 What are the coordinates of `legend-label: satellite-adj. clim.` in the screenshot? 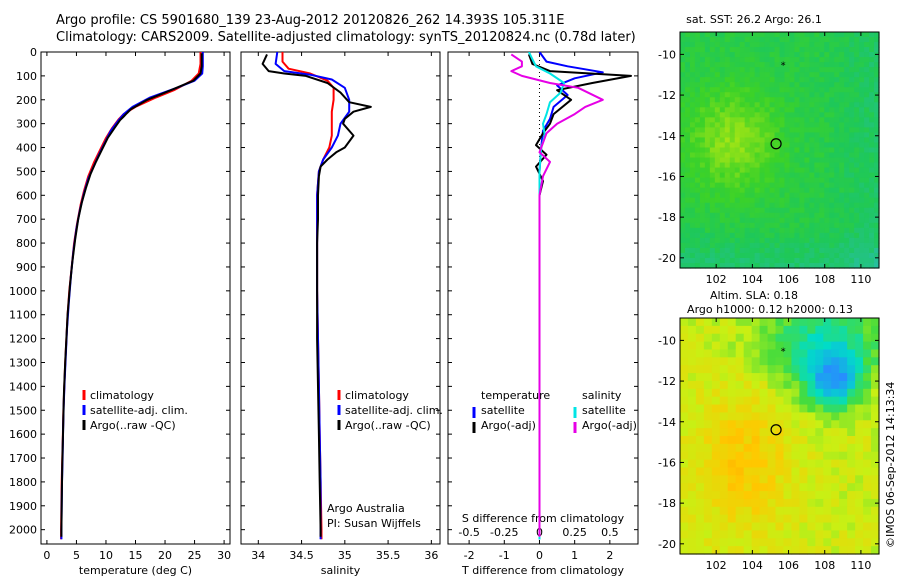 It's located at (139, 410).